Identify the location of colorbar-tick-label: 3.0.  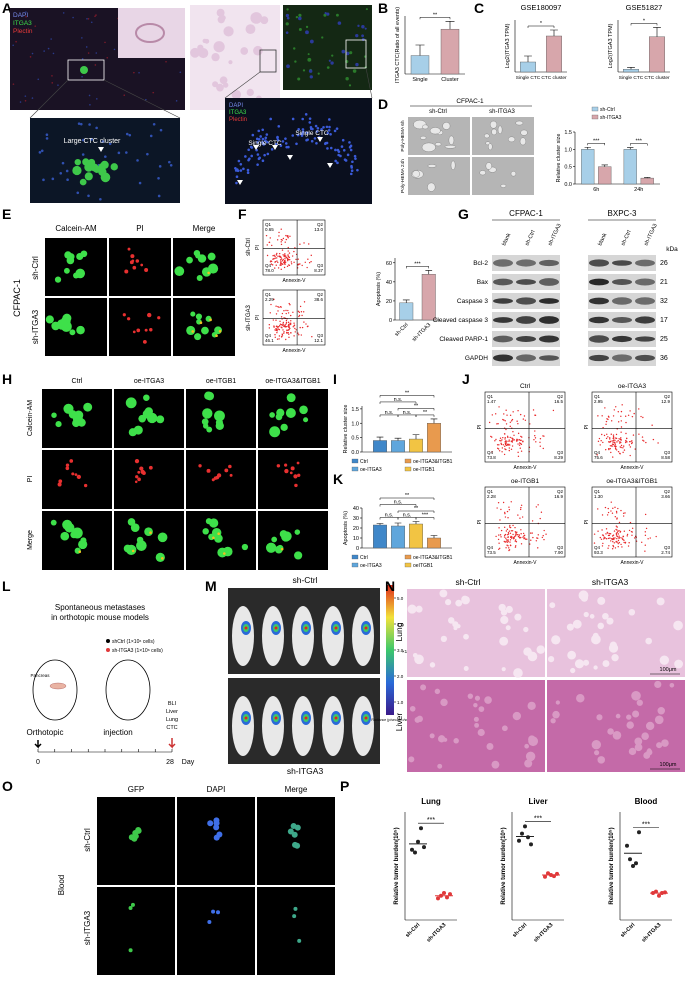
(400, 650).